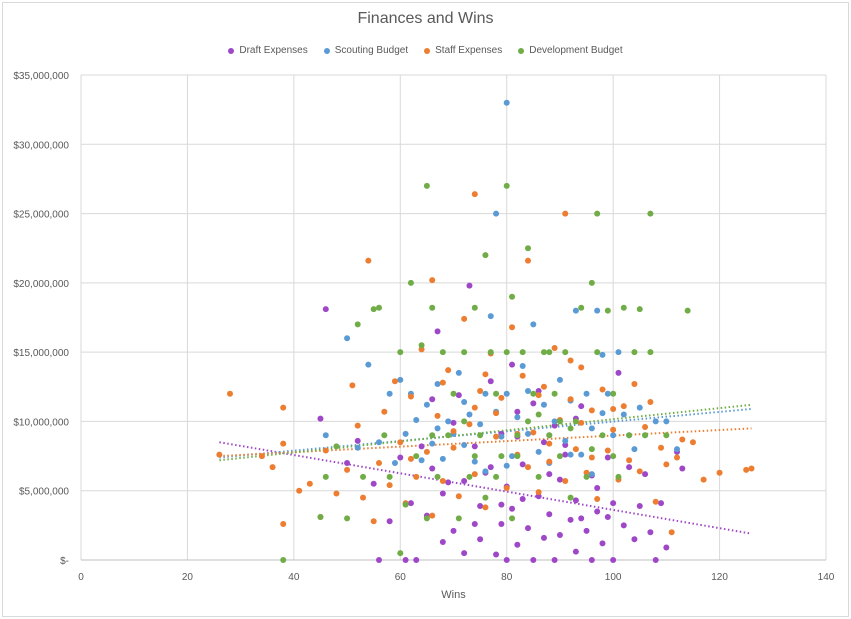  What do you see at coordinates (268, 50) in the screenshot?
I see `legend-item: Draft Expenses` at bounding box center [268, 50].